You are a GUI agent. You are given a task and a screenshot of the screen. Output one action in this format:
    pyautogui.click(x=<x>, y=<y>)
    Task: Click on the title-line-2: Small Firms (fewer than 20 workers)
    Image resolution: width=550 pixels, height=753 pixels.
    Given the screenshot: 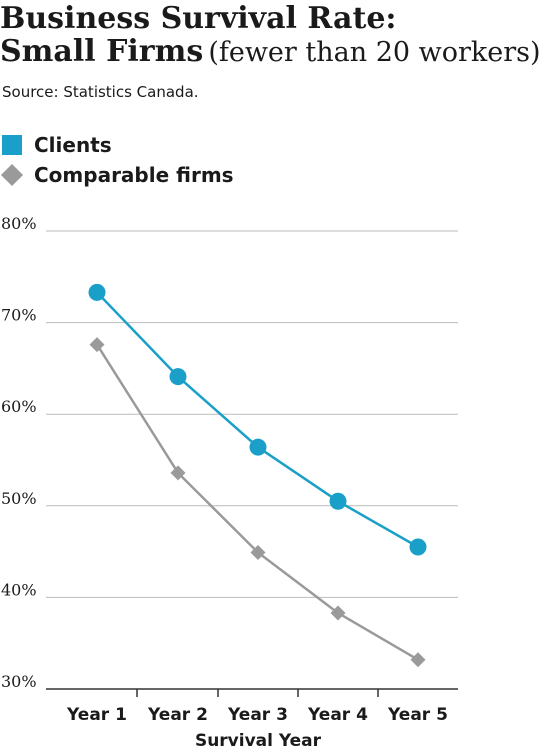 What is the action you would take?
    pyautogui.click(x=270, y=53)
    